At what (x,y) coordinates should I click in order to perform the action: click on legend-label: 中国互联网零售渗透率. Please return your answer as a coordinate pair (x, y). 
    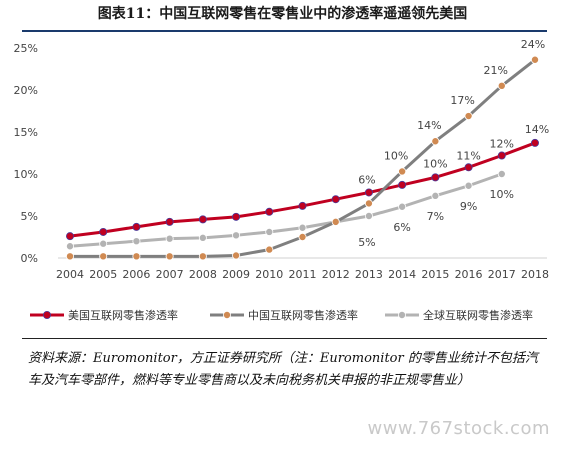
    Looking at the image, I should click on (303, 315).